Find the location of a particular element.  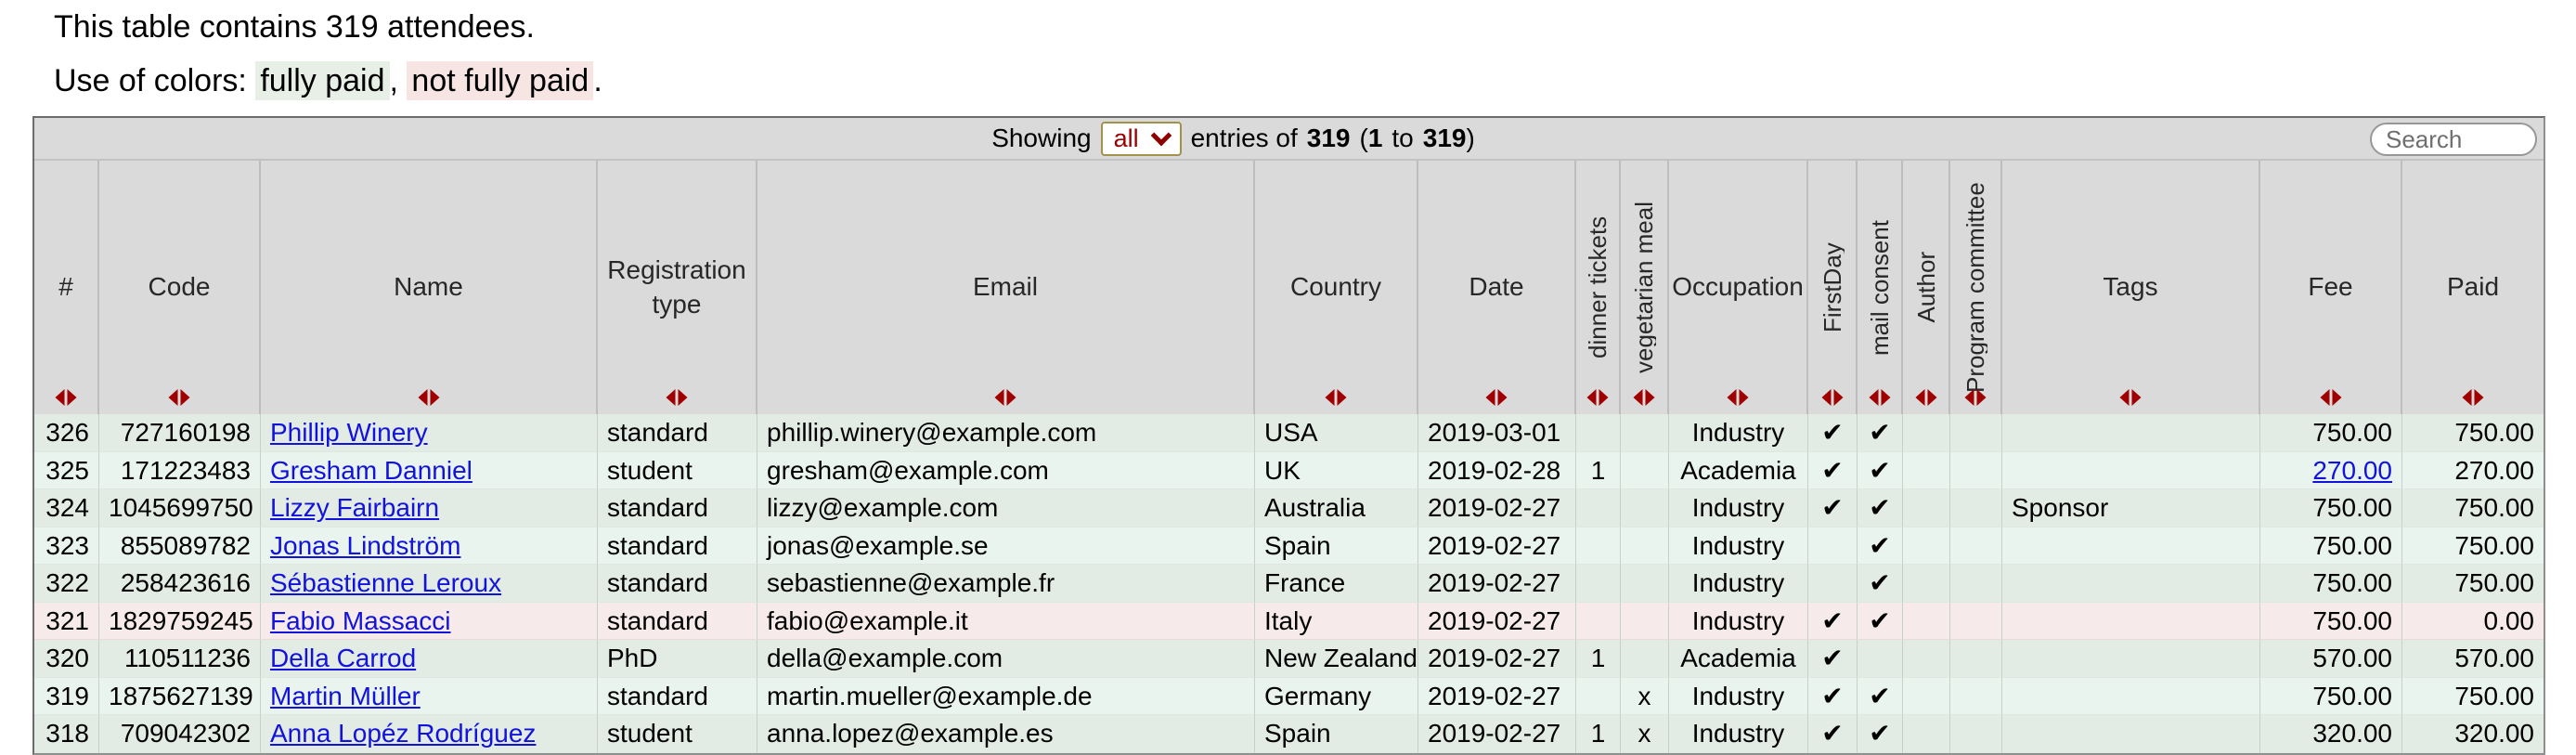

cell-name: Jonas Lindström is located at coordinates (429, 546).